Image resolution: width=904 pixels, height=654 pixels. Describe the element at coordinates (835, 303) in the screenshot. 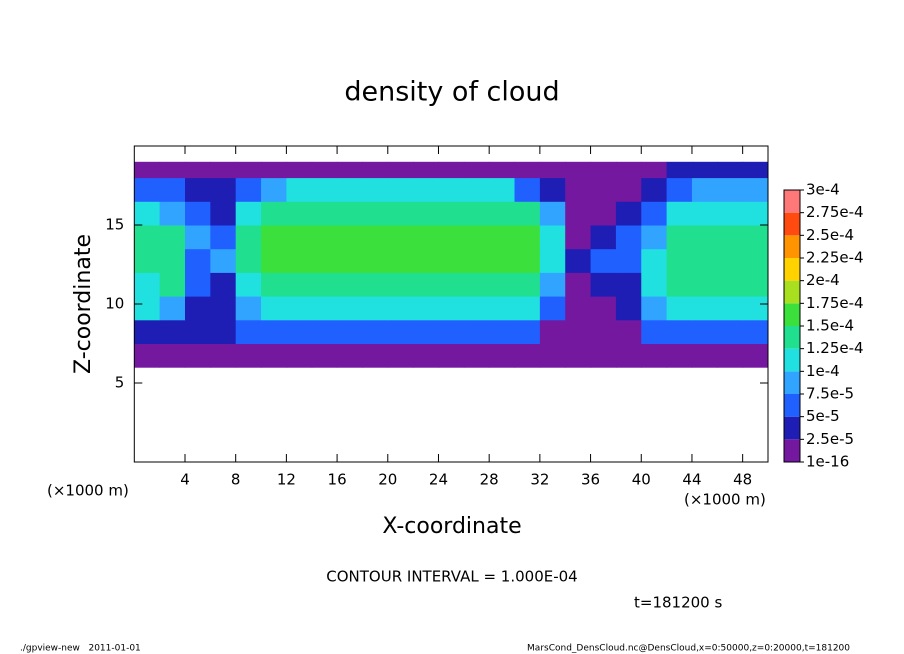

I see `colorbar-label: 1.75e-4` at that location.